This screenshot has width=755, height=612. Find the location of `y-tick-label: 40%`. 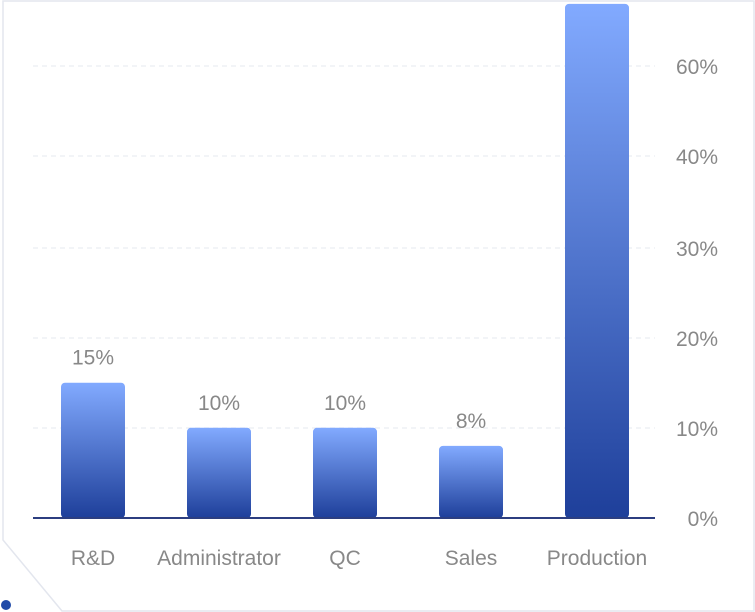

y-tick-label: 40% is located at coordinates (697, 157).